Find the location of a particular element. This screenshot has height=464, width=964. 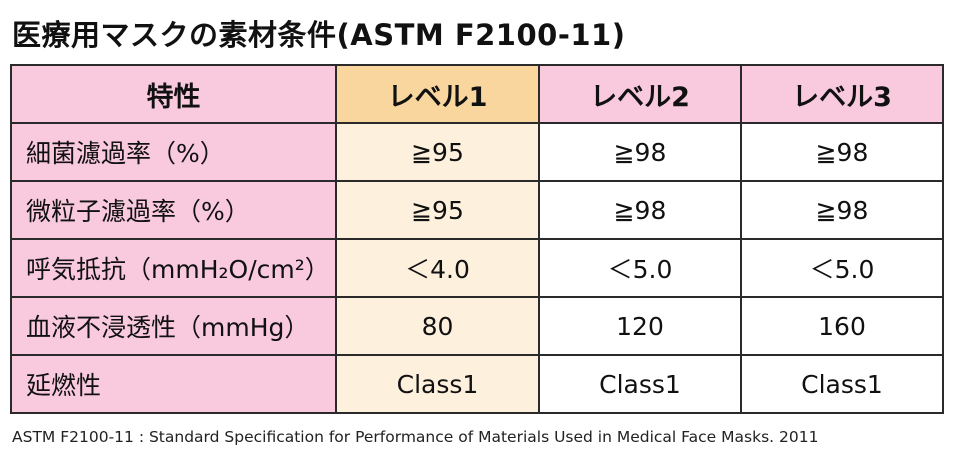

row-label: 血液不浸透性（mmHg） is located at coordinates (173, 326).